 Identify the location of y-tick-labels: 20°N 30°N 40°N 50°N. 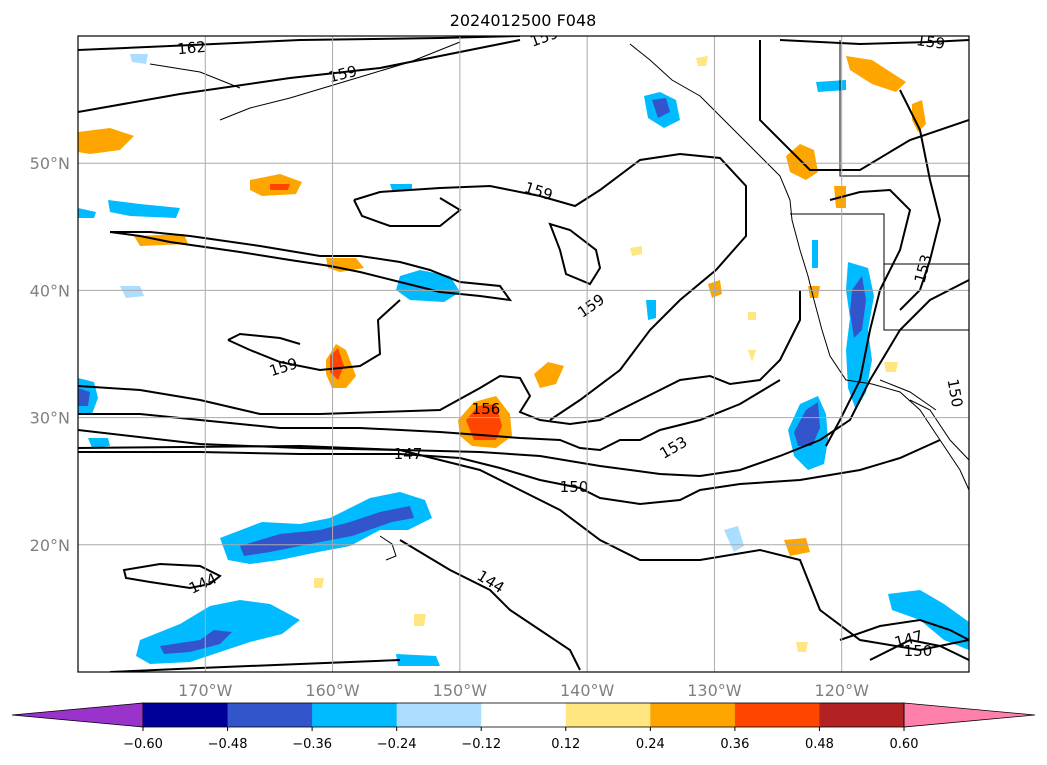
(50, 354).